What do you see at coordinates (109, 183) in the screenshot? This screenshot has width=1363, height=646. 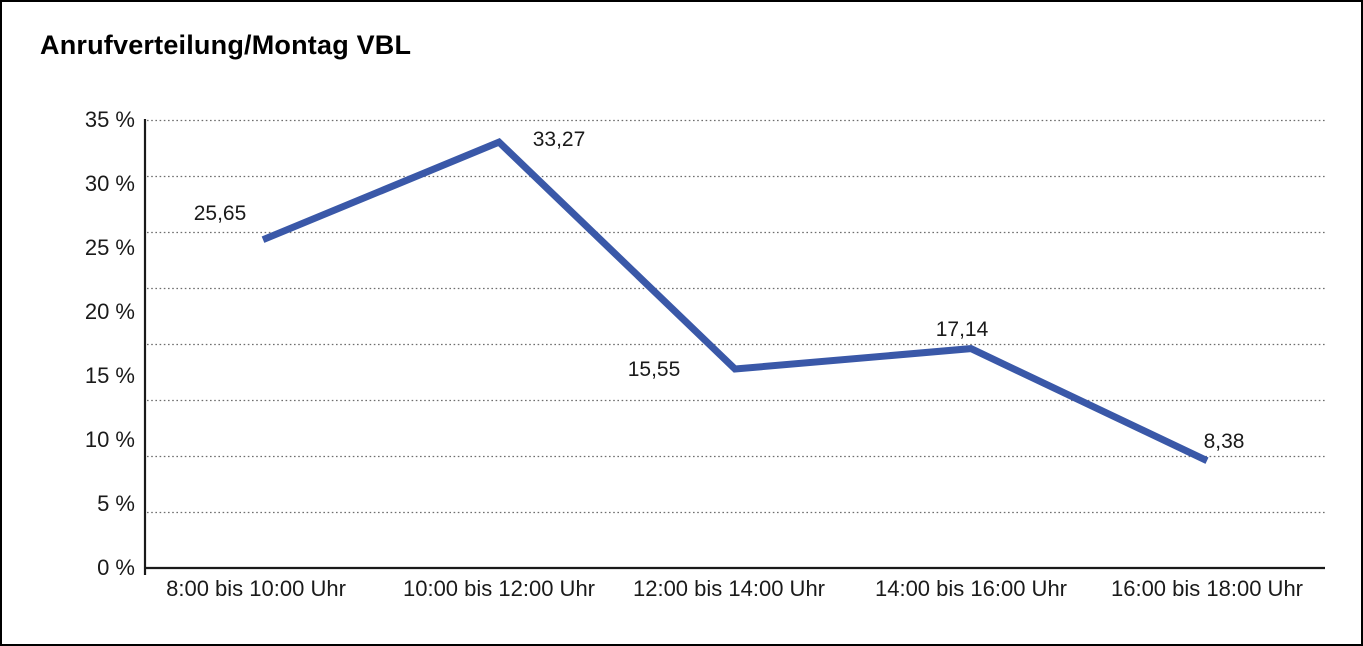 I see `y-axis-tick-label: 30 %` at bounding box center [109, 183].